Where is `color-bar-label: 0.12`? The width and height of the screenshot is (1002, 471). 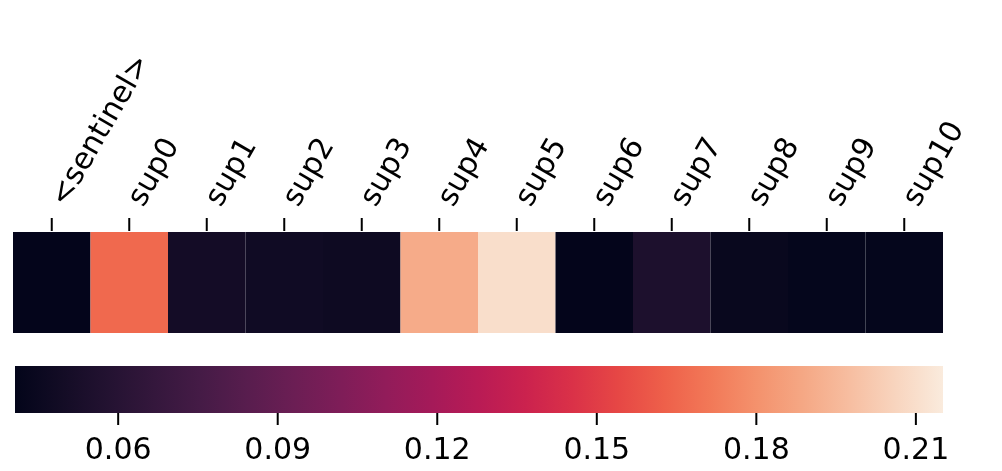
color-bar-label: 0.12 is located at coordinates (437, 448).